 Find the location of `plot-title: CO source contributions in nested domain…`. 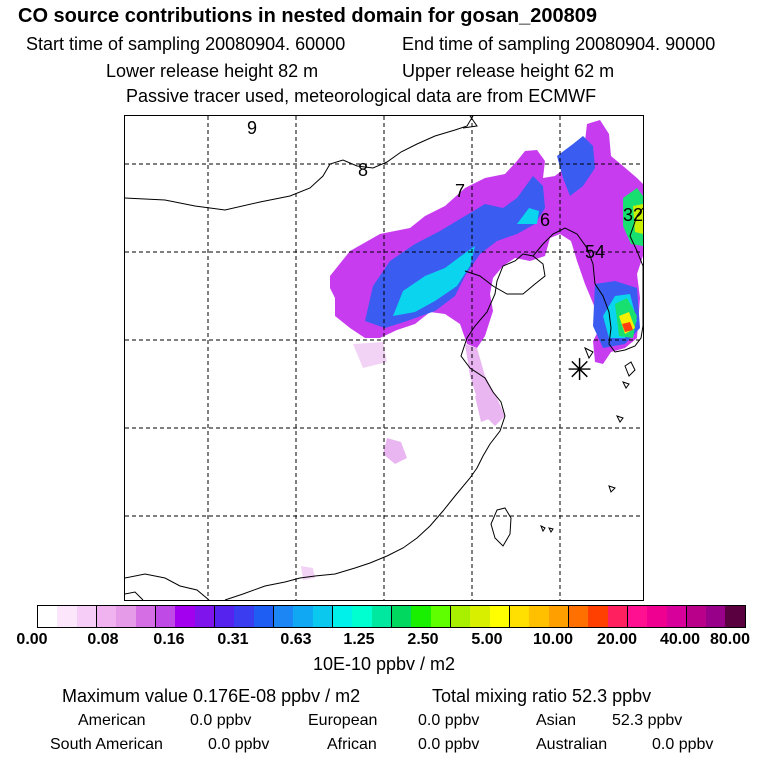

plot-title: CO source contributions in nested domain… is located at coordinates (308, 16).